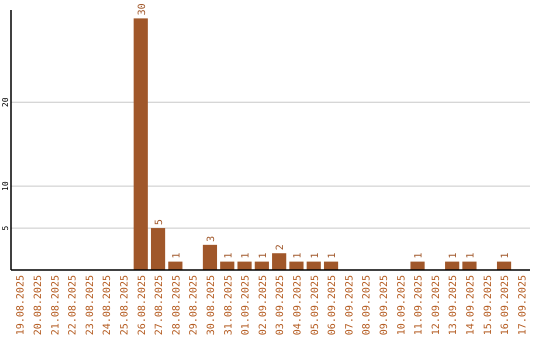 The width and height of the screenshot is (540, 340). What do you see at coordinates (228, 305) in the screenshot?
I see `x-tick-label: 31.08.2025` at bounding box center [228, 305].